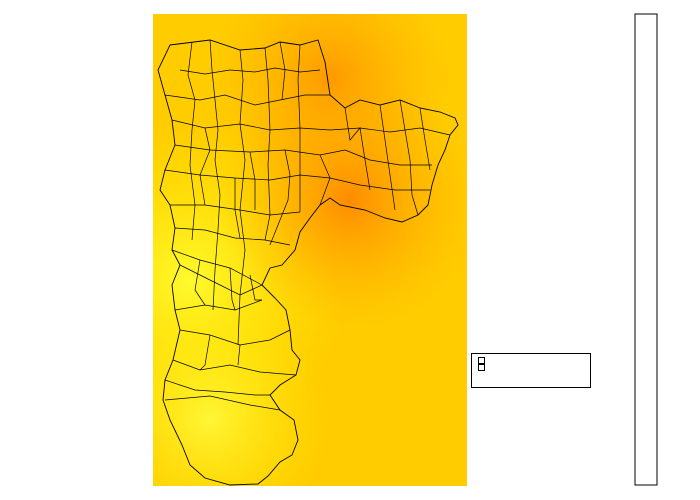 The image size is (700, 500). Describe the element at coordinates (481, 360) in the screenshot. I see `legend-swatch-origin` at that location.